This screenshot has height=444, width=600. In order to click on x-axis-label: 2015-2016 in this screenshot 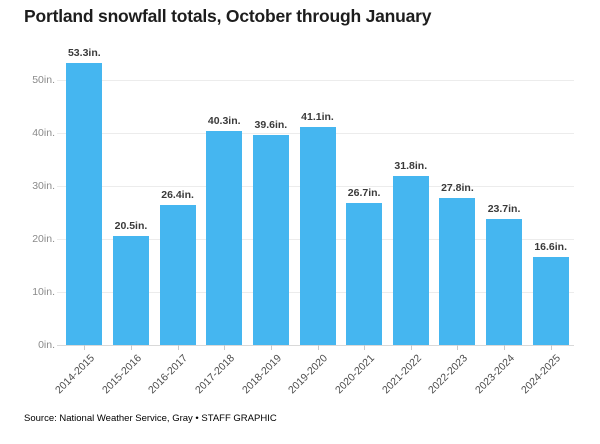, I will do `click(121, 374)`.